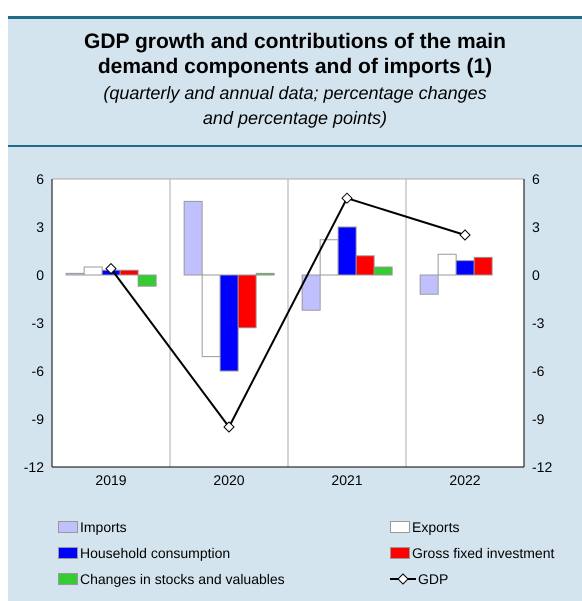  I want to click on x-tick-label: 2020, so click(229, 480).